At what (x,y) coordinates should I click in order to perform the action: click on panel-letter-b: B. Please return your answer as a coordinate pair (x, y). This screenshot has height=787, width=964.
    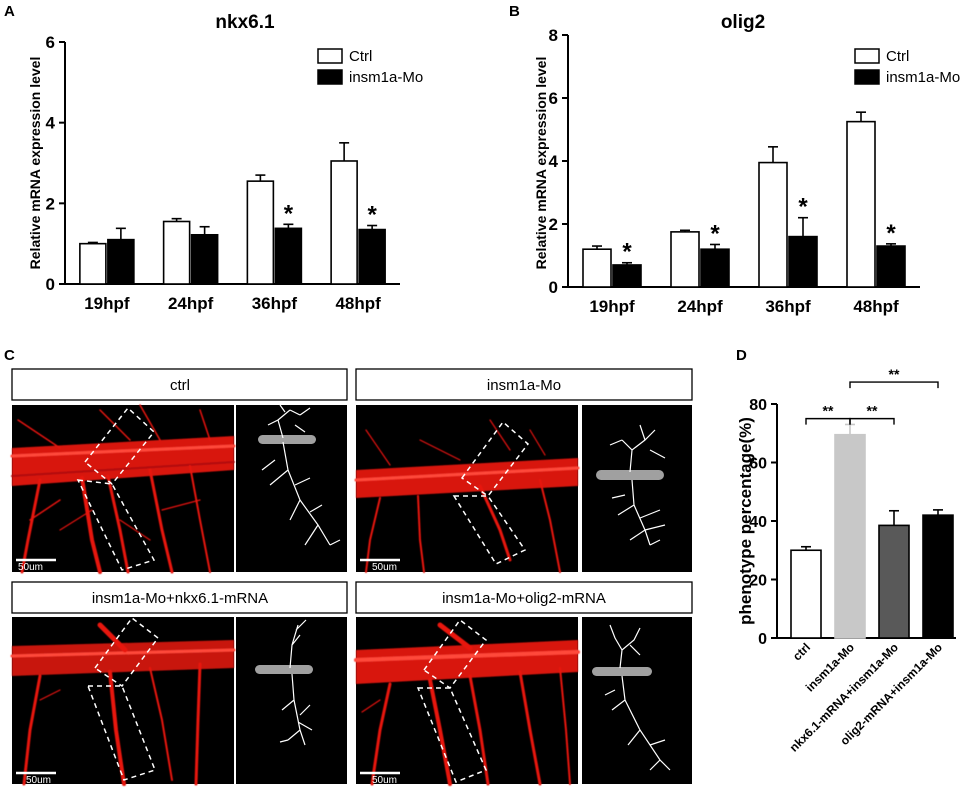
    Looking at the image, I should click on (514, 11).